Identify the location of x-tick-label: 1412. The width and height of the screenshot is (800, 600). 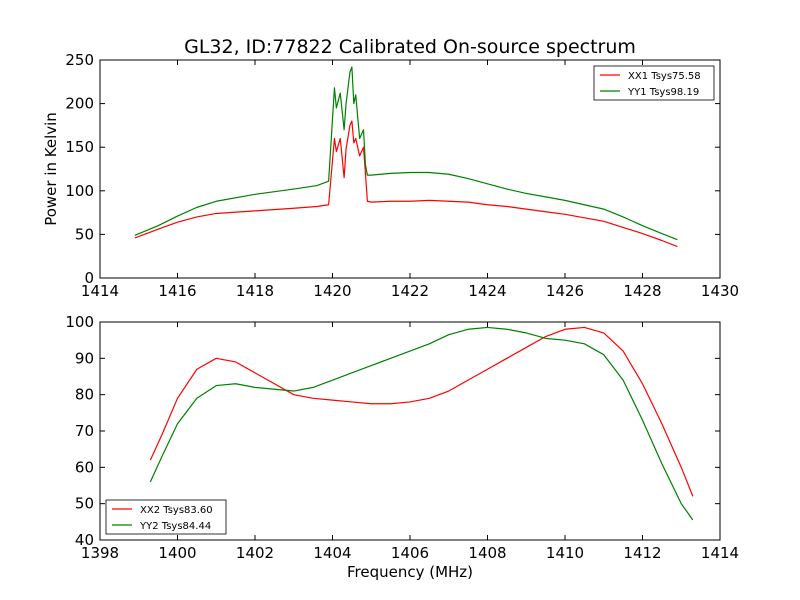
(642, 553).